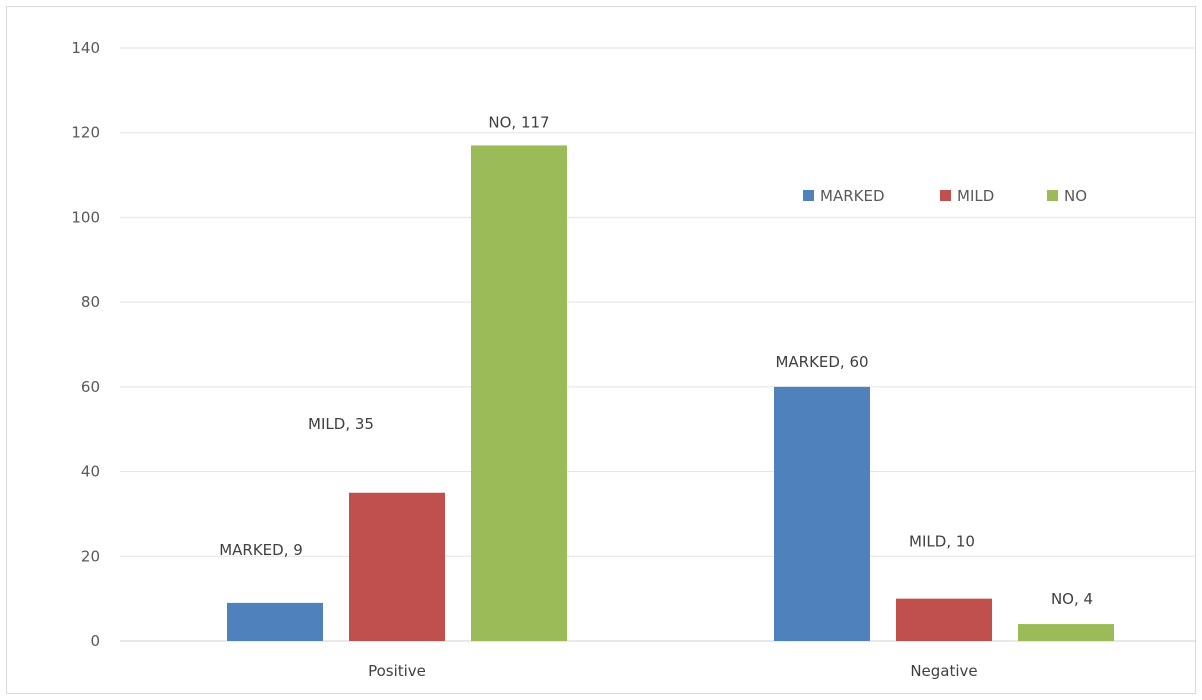  Describe the element at coordinates (261, 550) in the screenshot. I see `data-label: MARKED, 9` at that location.